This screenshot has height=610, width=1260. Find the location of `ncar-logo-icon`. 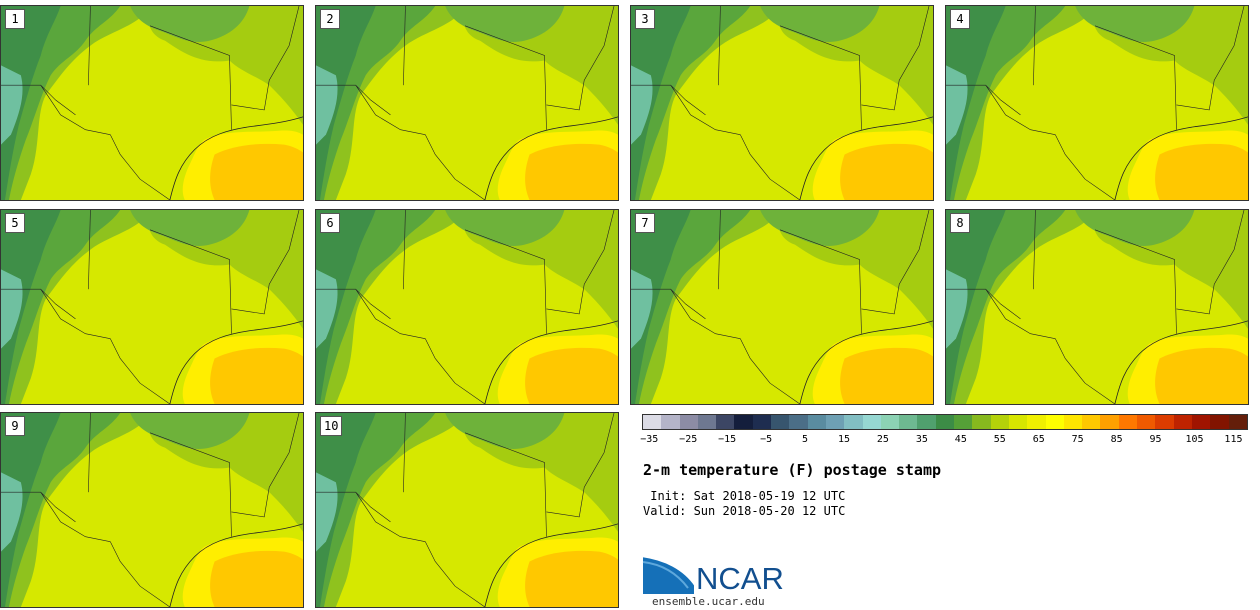

ncar-logo-icon is located at coordinates (670, 574).